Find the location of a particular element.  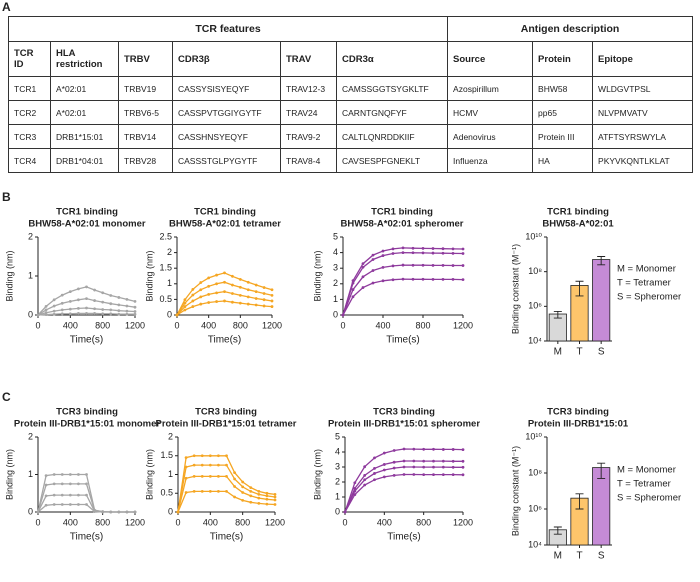

column-header: CDR3α is located at coordinates (392, 59).